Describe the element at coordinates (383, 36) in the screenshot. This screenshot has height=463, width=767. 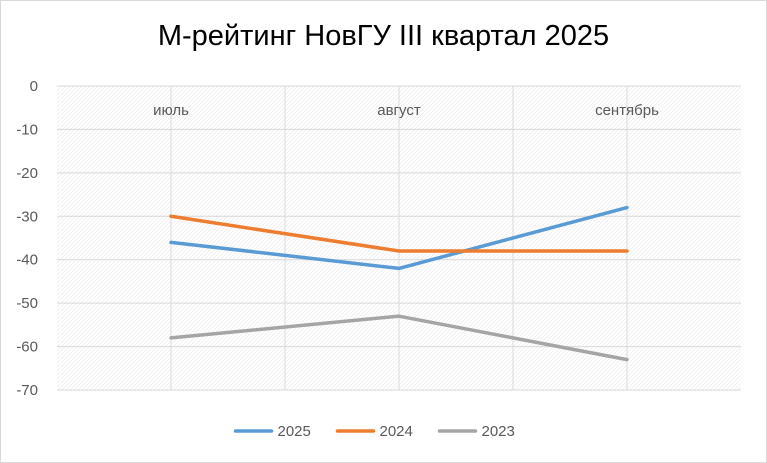
I see `chart-title: М-рейтинг НовГУ III квартал 2025` at that location.